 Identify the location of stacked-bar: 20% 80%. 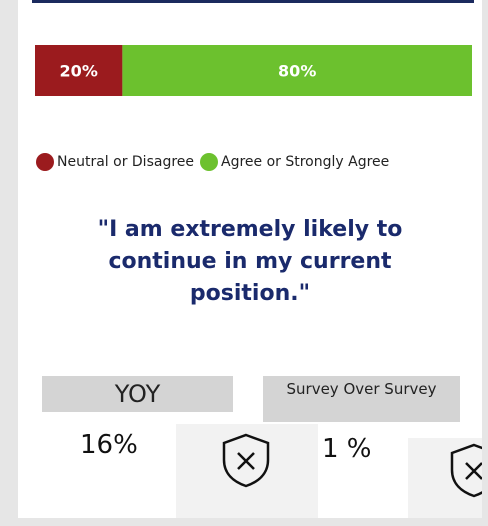
(253, 70).